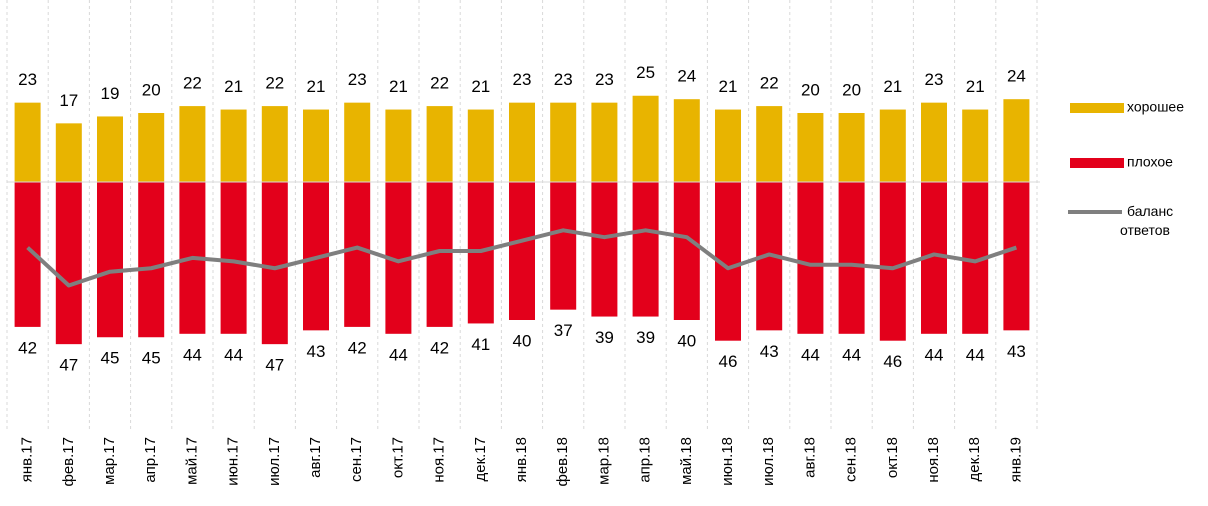  What do you see at coordinates (727, 461) in the screenshot?
I see `x-tick-label: июн.18` at bounding box center [727, 461].